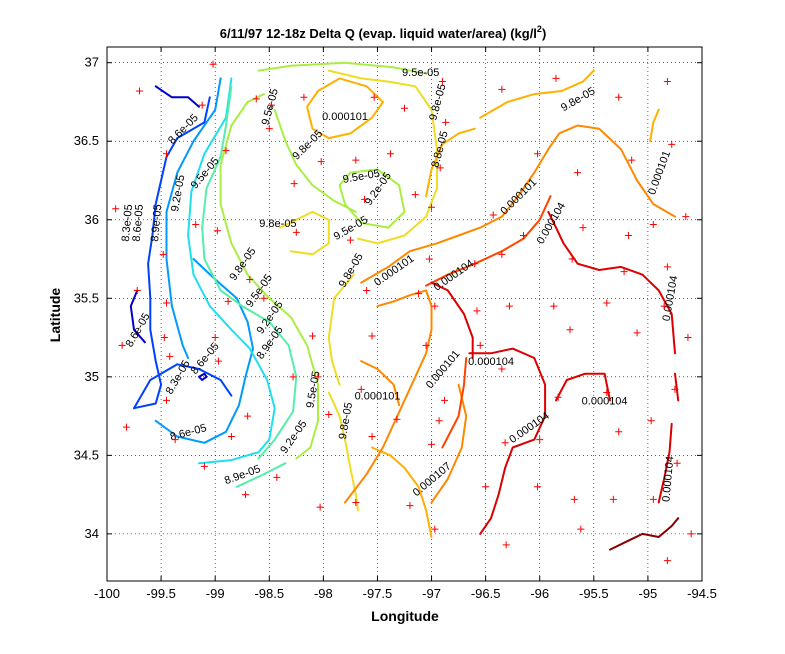  Describe the element at coordinates (269, 593) in the screenshot. I see `x-tick-label: -98.5` at that location.